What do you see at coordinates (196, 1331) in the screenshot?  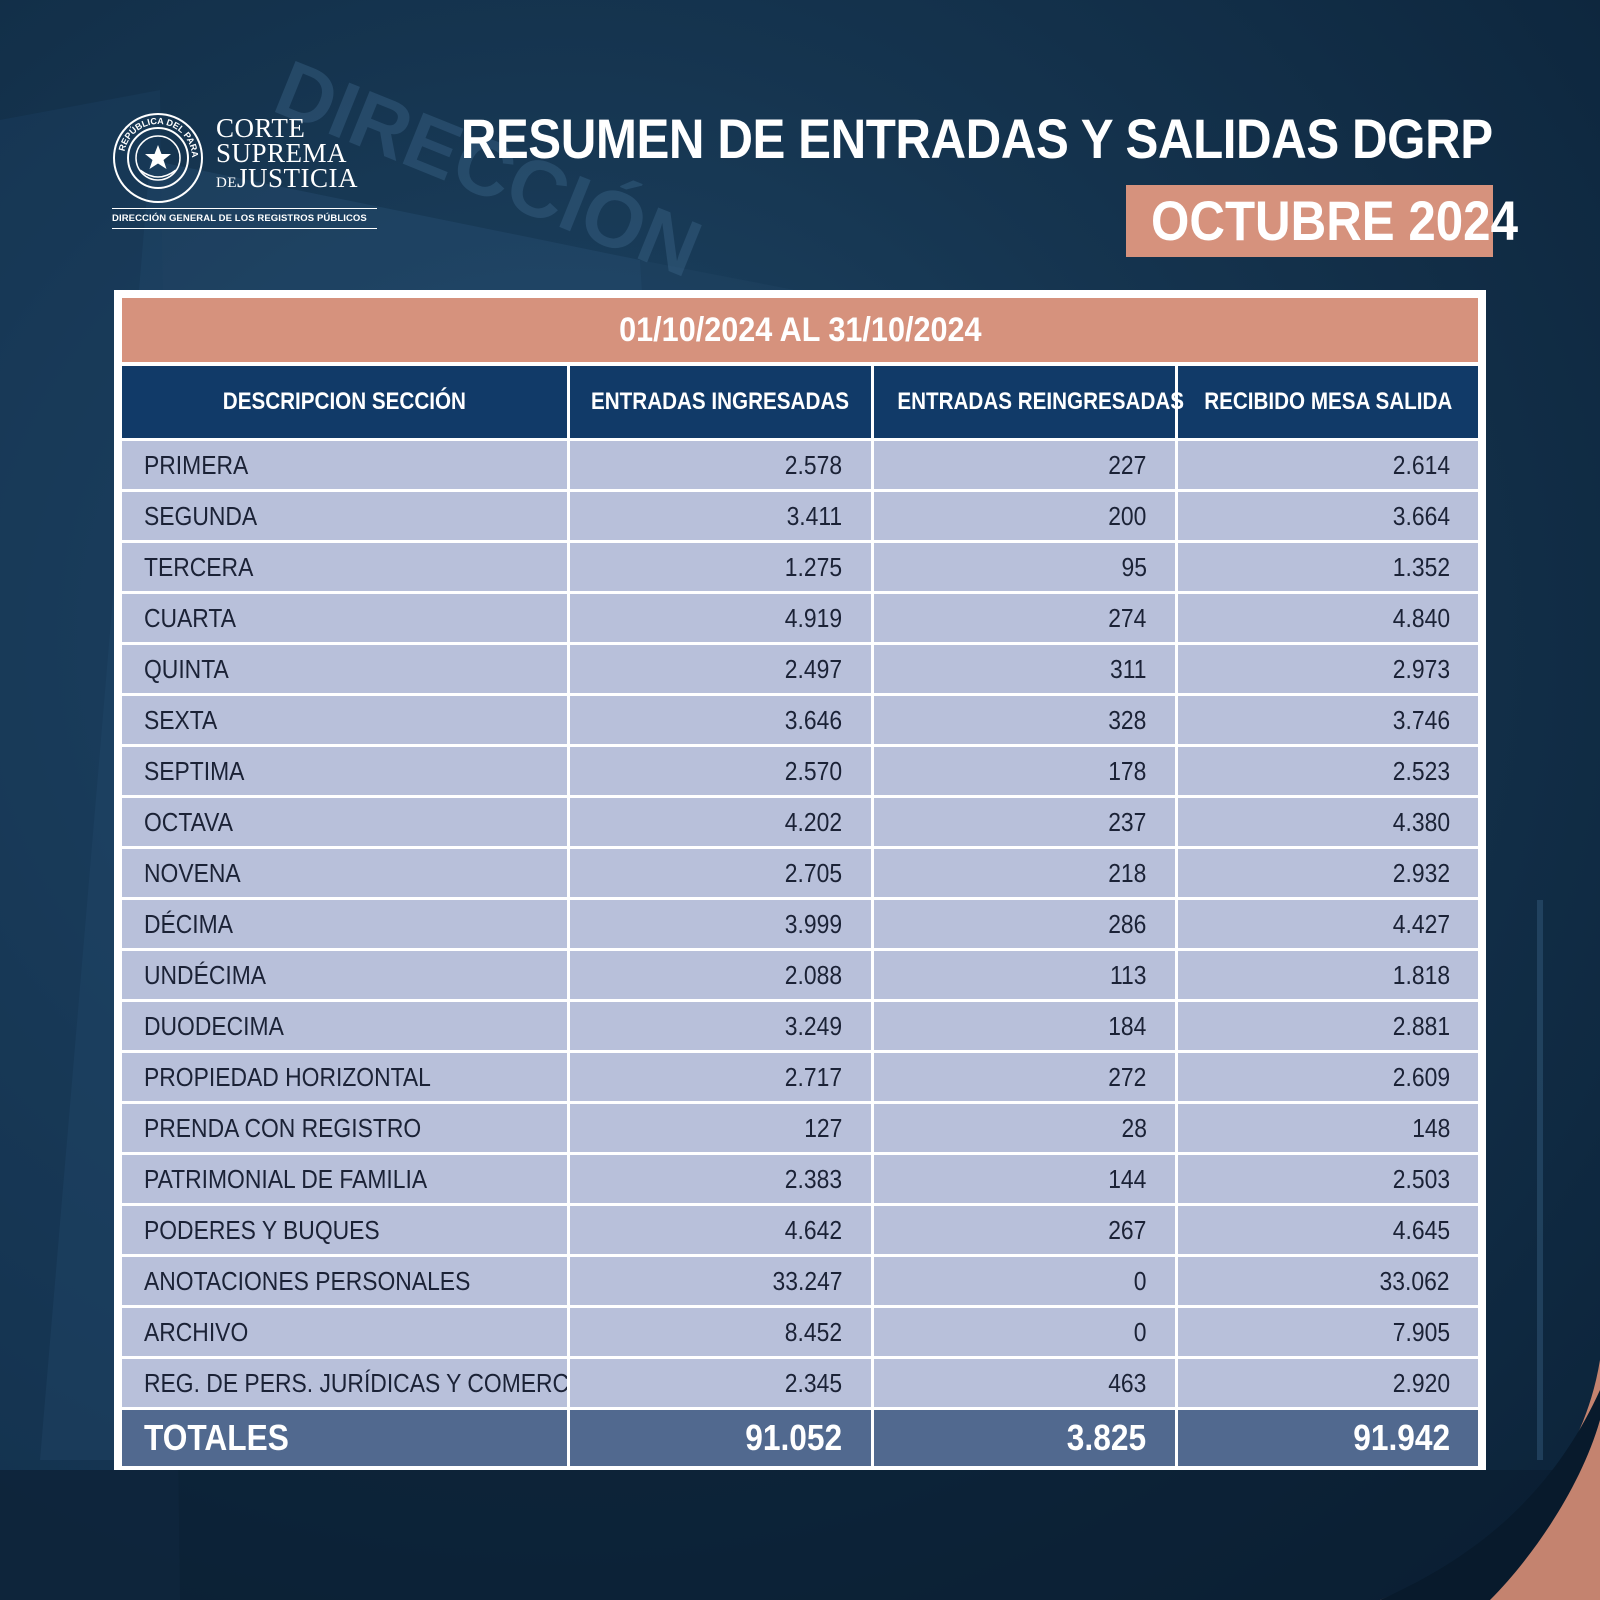 I see `cell-descripcion-value: ARCHIVO` at bounding box center [196, 1331].